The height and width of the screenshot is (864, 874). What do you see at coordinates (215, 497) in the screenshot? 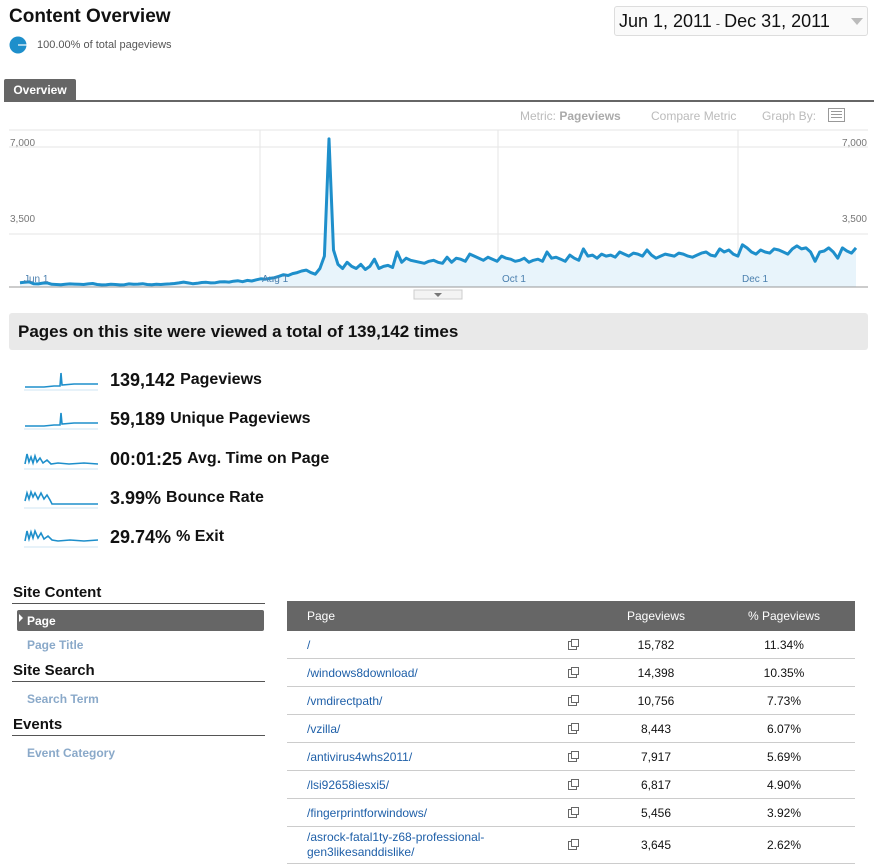
I see `metric-label: Bounce Rate` at bounding box center [215, 497].